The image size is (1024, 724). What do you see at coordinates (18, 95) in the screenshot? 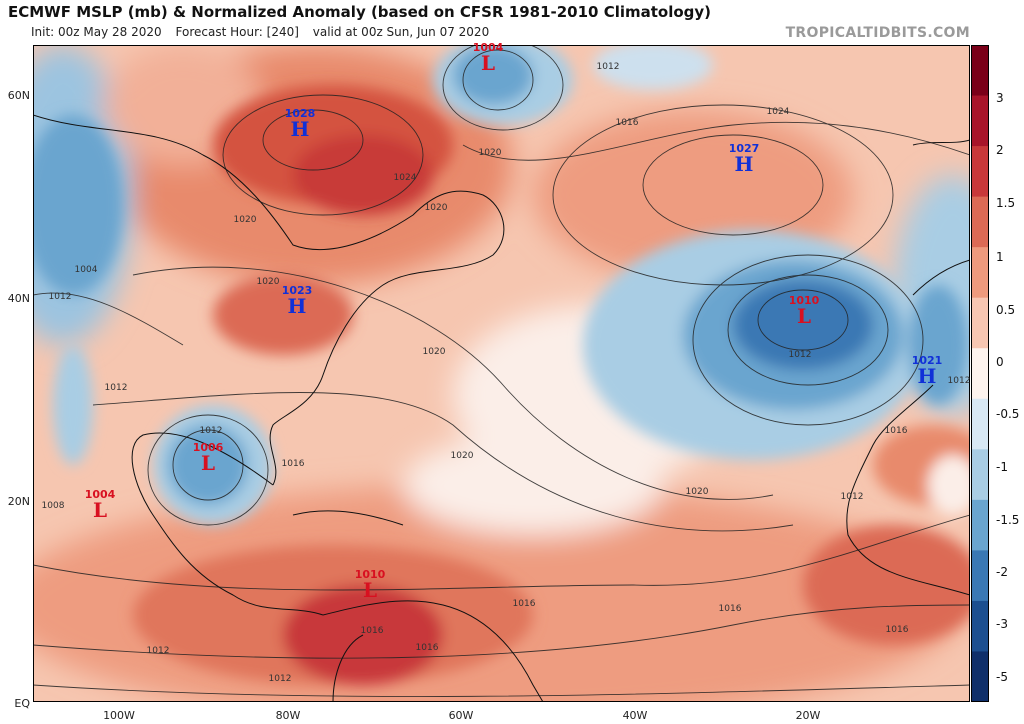
I see `lat-label: 60N` at bounding box center [18, 95].